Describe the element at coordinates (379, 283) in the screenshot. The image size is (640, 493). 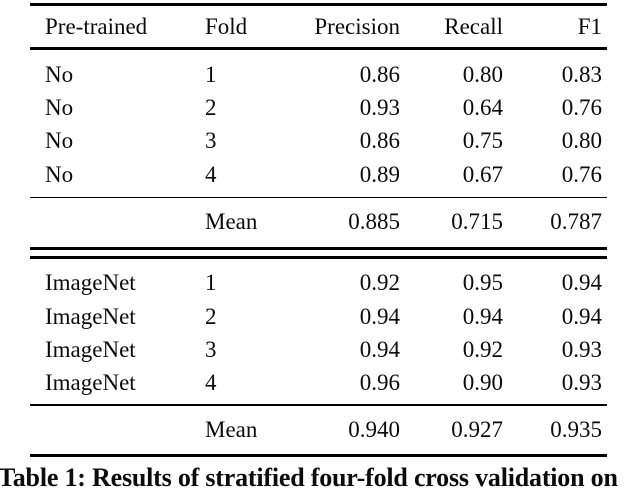
I see `cell-precision: 0.92` at that location.